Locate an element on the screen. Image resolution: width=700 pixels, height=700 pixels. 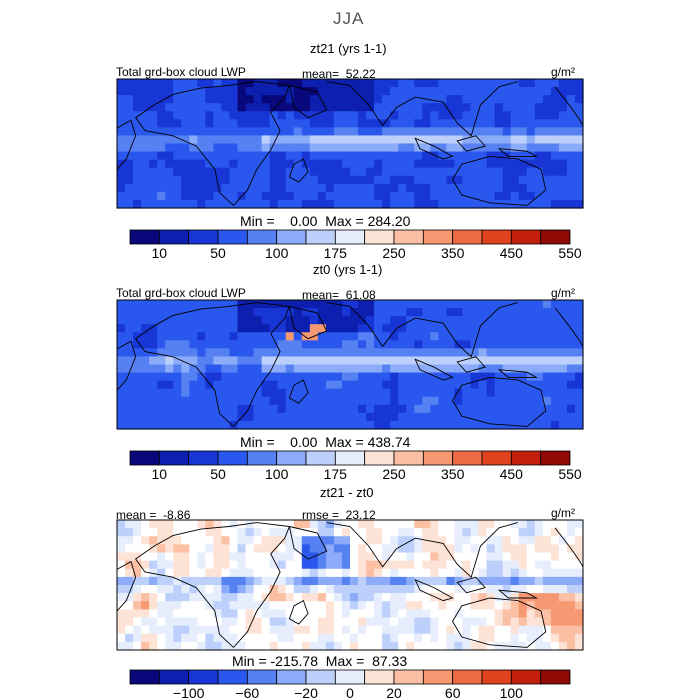
panel1-variable-label: Total grd-box cloud LWP is located at coordinates (181, 72).